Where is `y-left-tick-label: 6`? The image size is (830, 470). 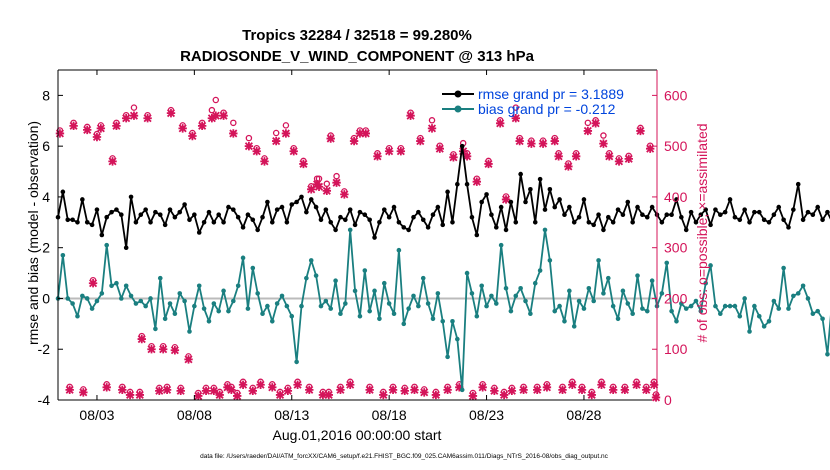
y-left-tick-label: 6 is located at coordinates (46, 146).